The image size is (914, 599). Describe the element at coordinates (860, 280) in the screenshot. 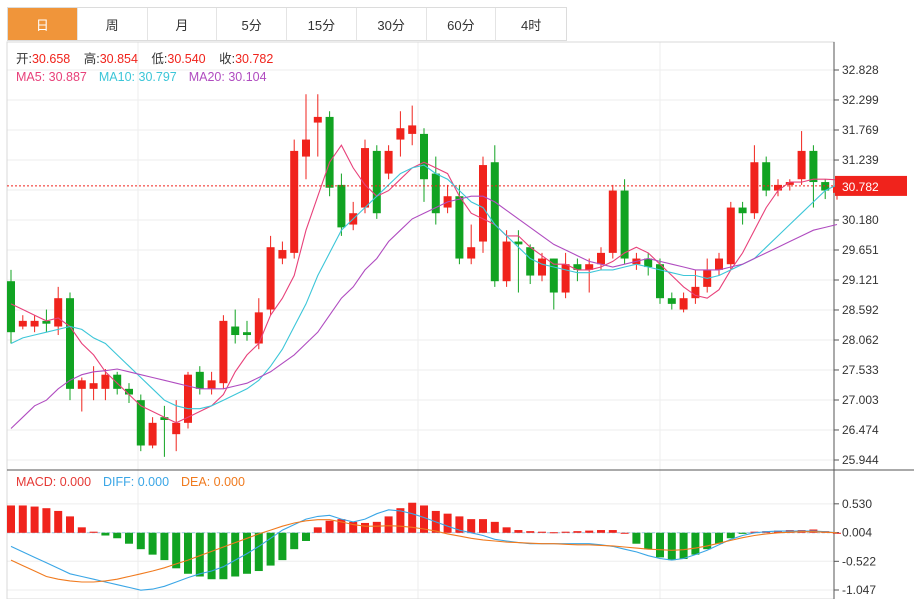

I see `price-tick-label: 29.121` at that location.